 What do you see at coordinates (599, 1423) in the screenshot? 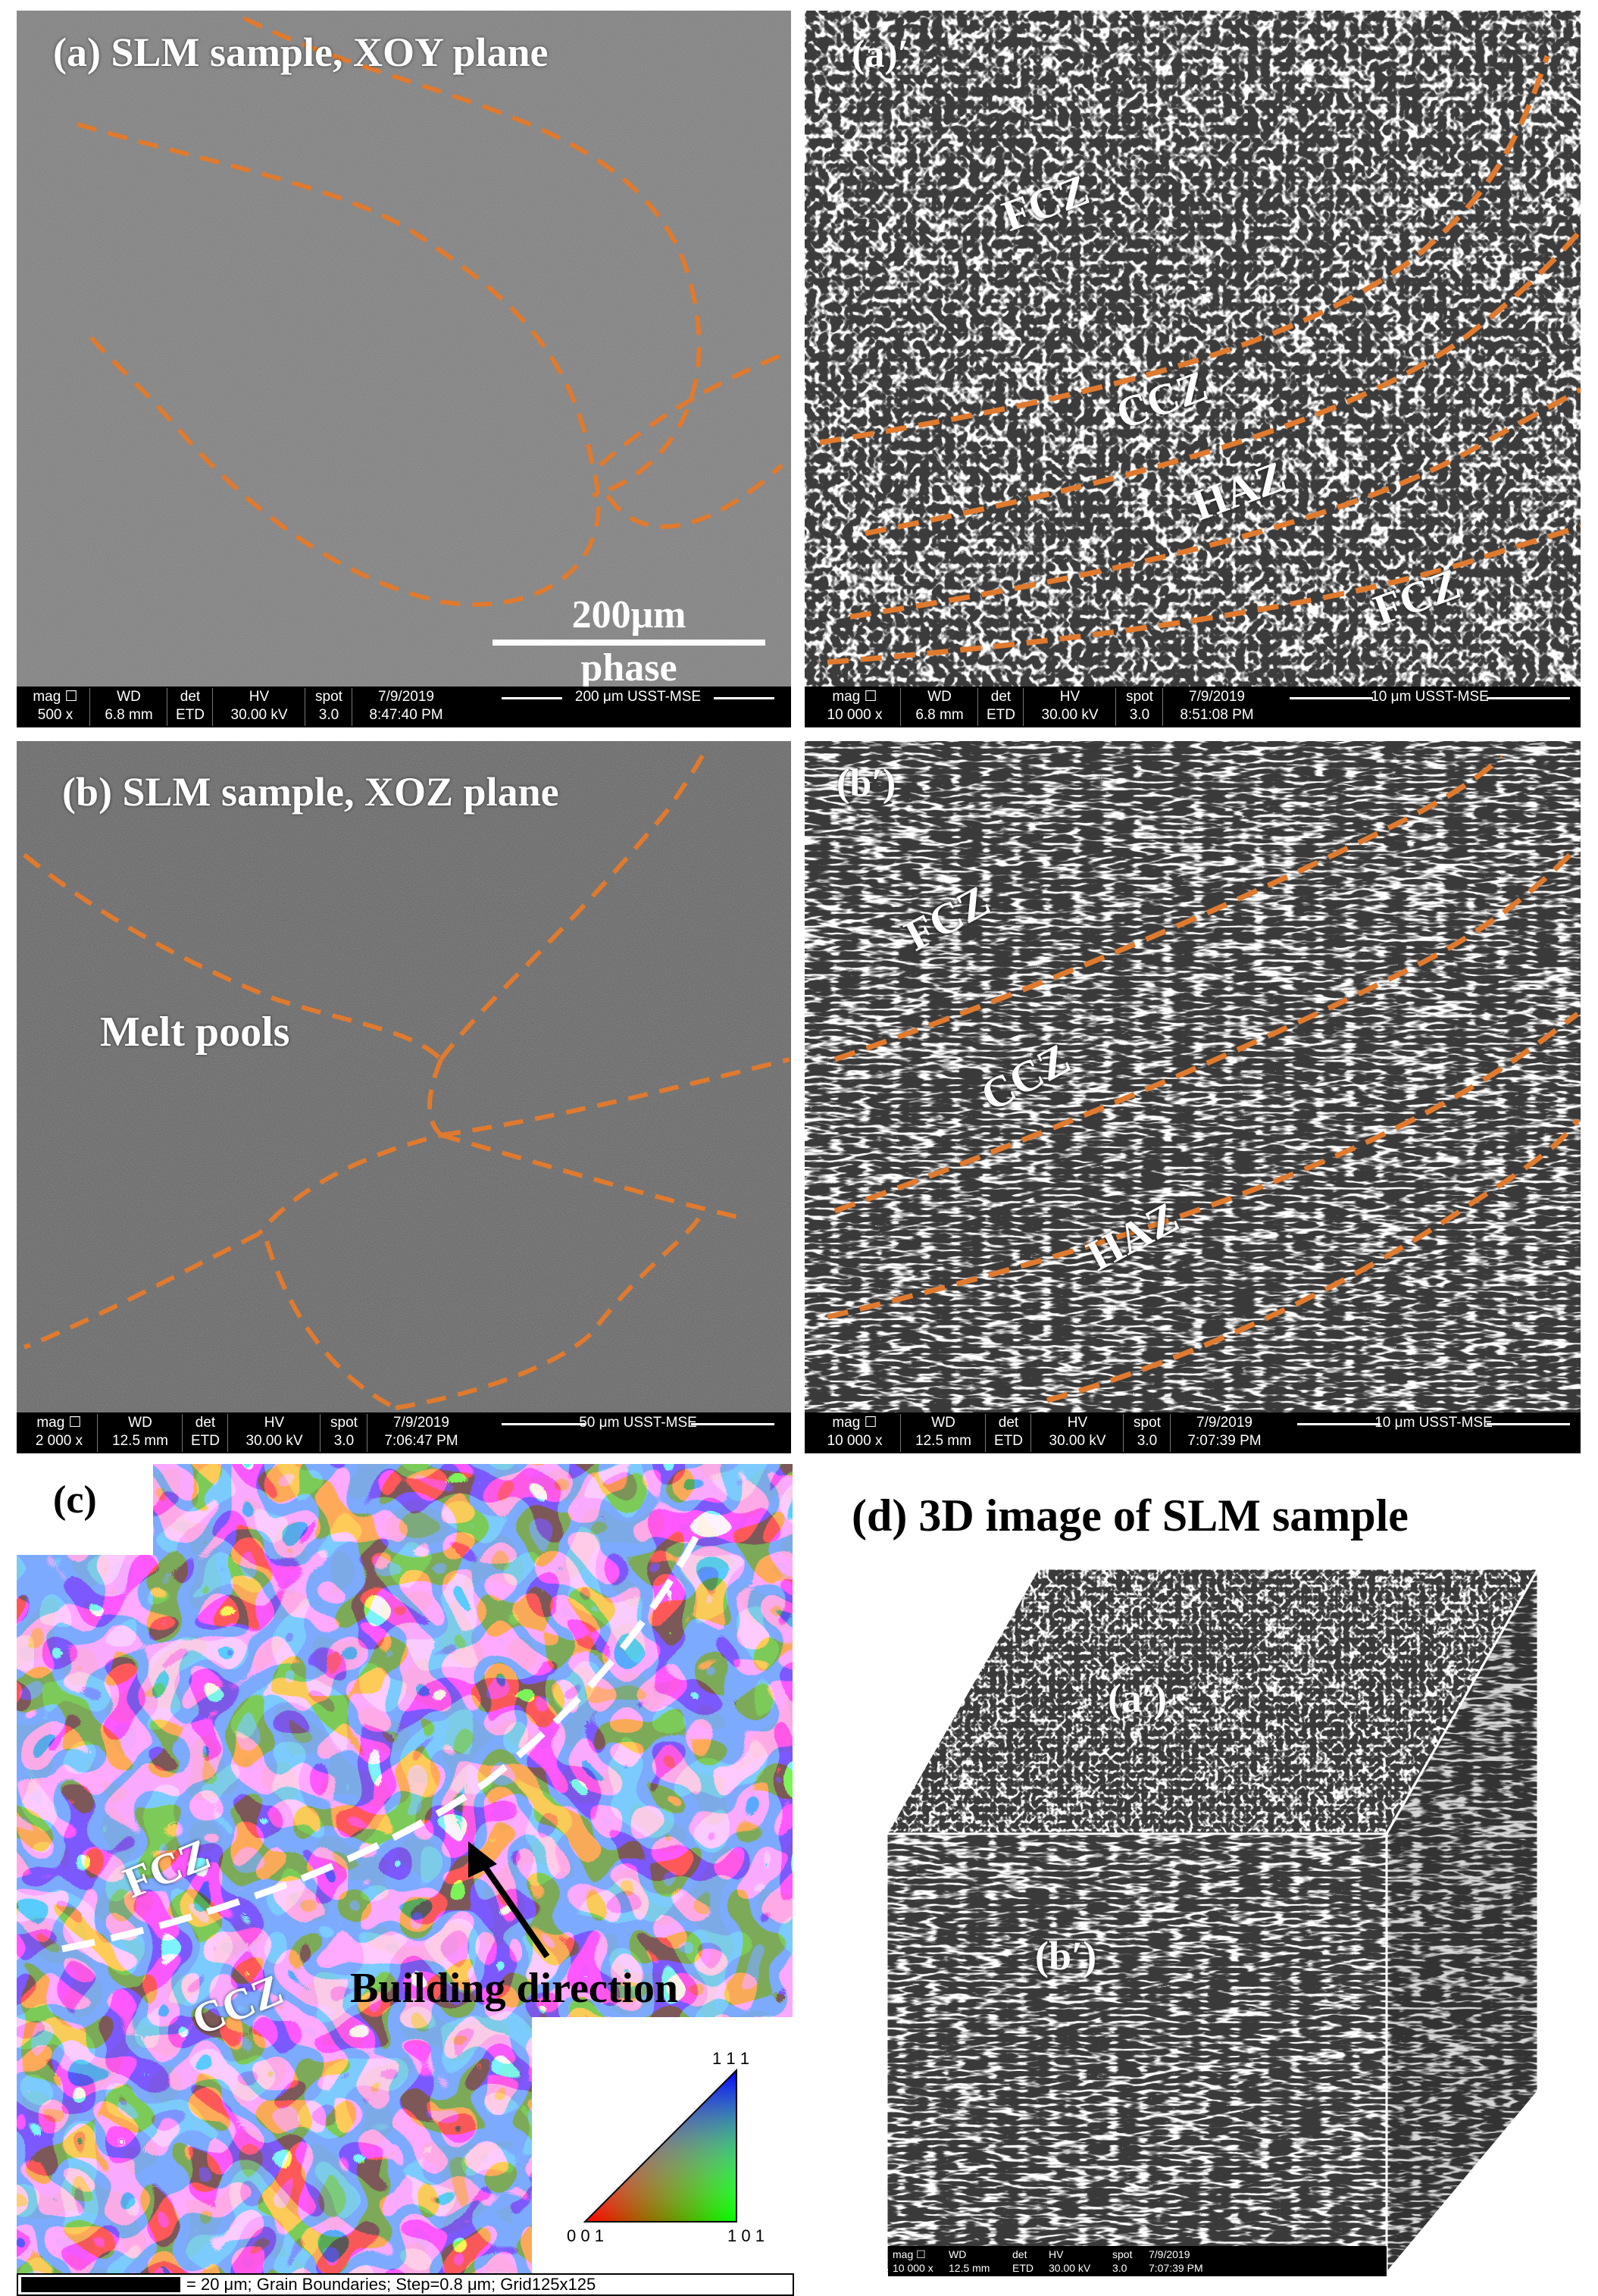
I see `databar-scale-value: 50 μm` at bounding box center [599, 1423].